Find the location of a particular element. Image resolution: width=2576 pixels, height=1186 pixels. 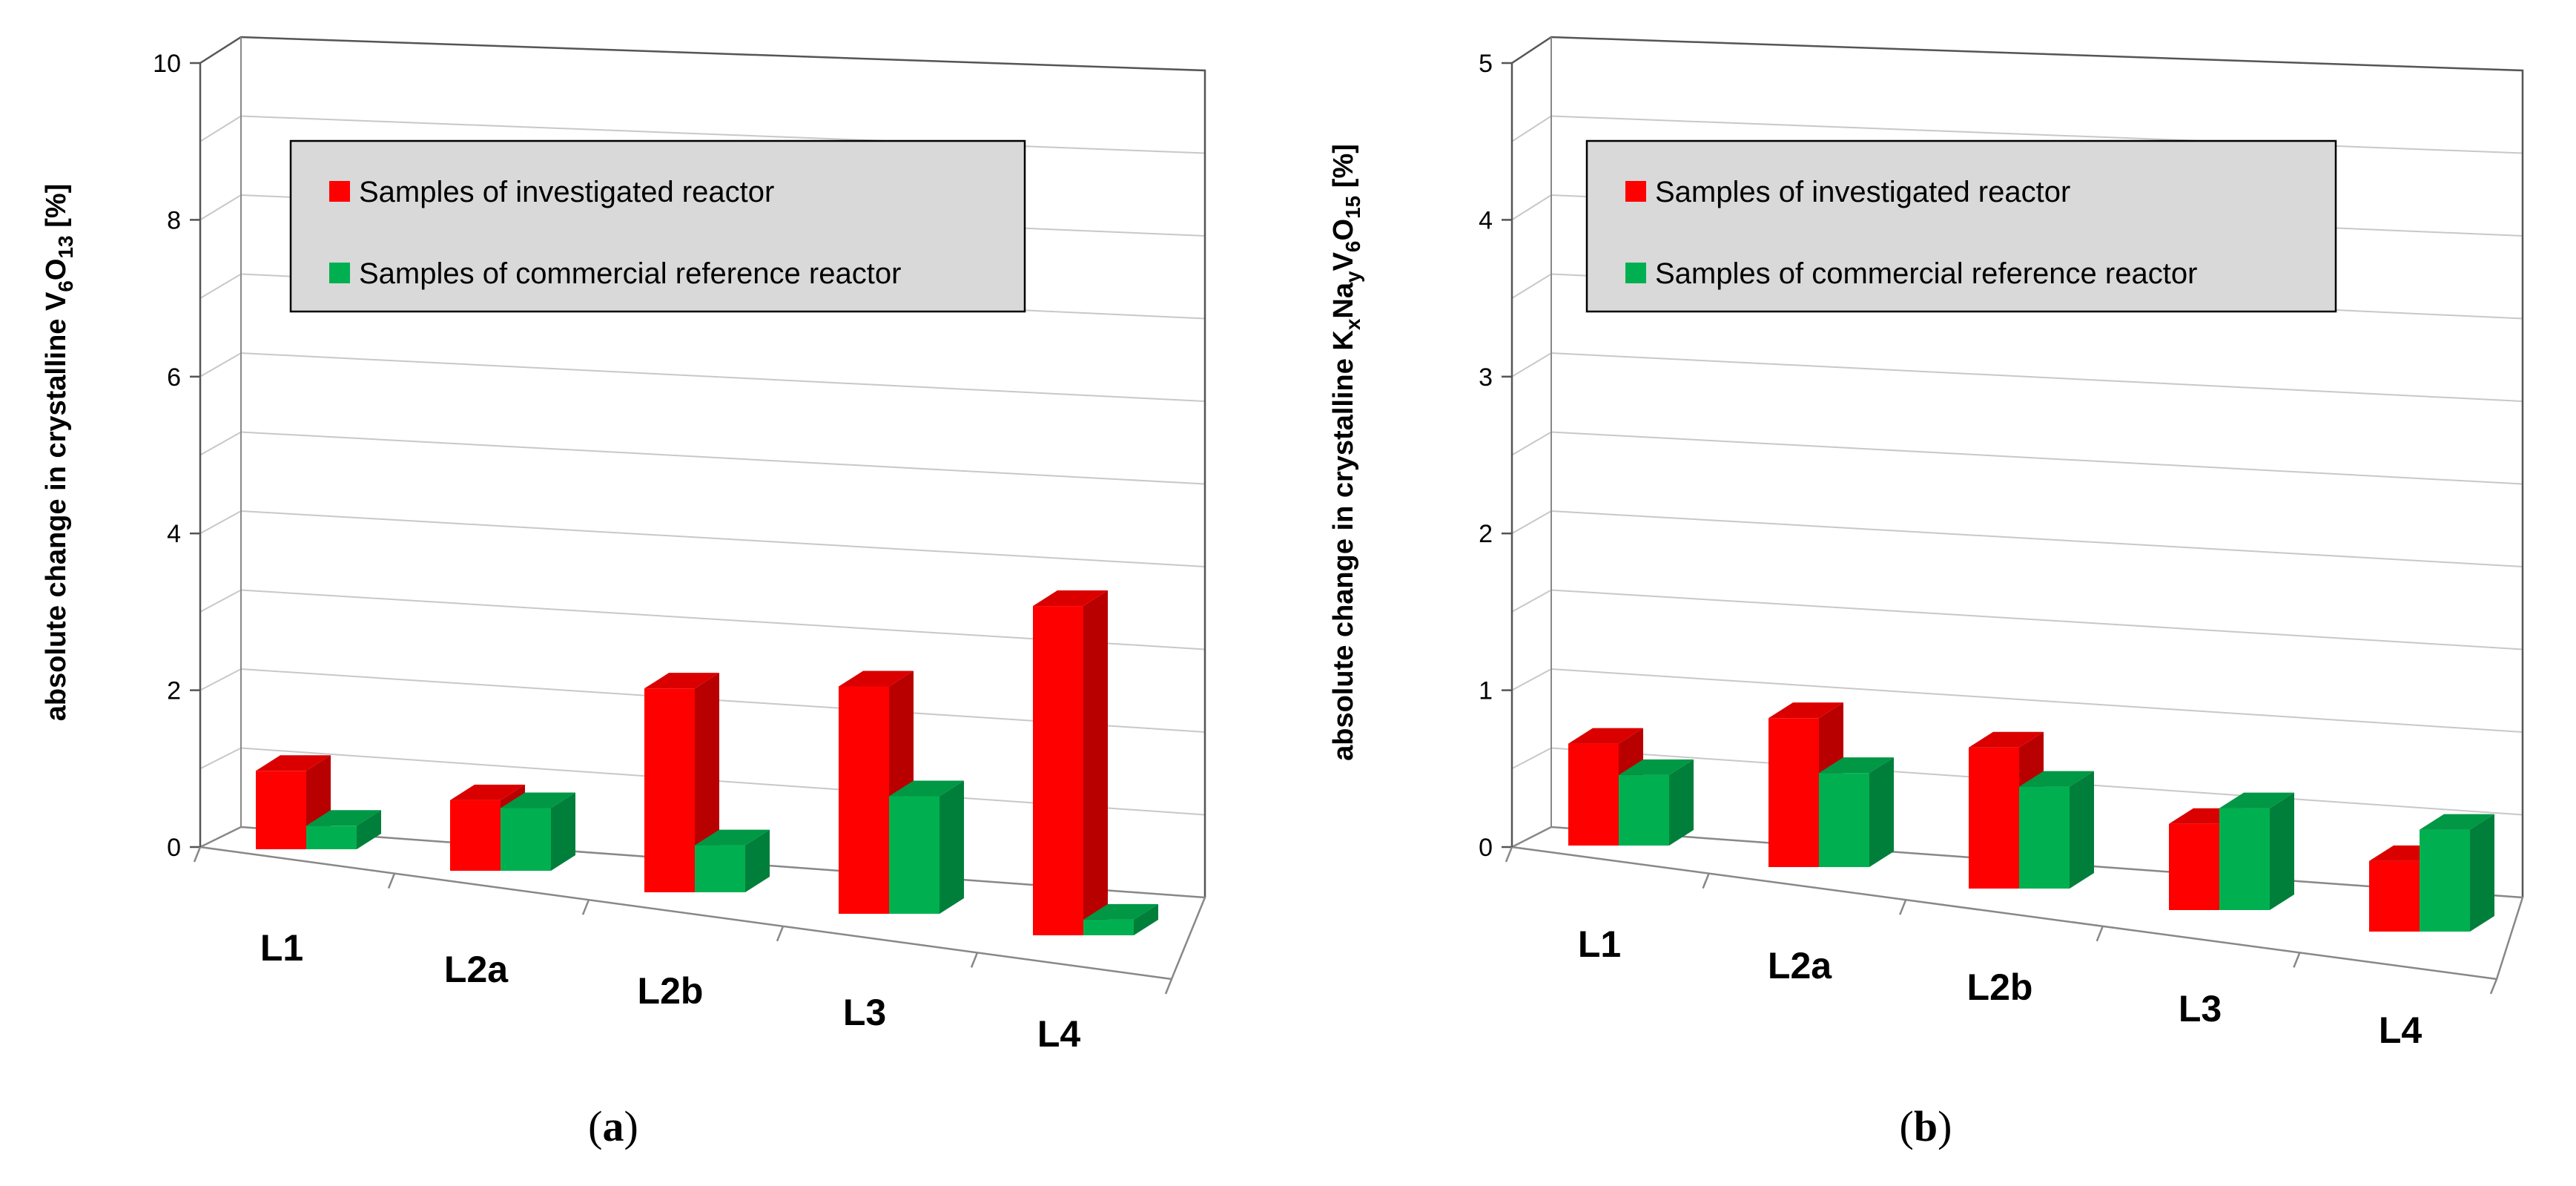

y-tick-label: 1 is located at coordinates (1486, 691).